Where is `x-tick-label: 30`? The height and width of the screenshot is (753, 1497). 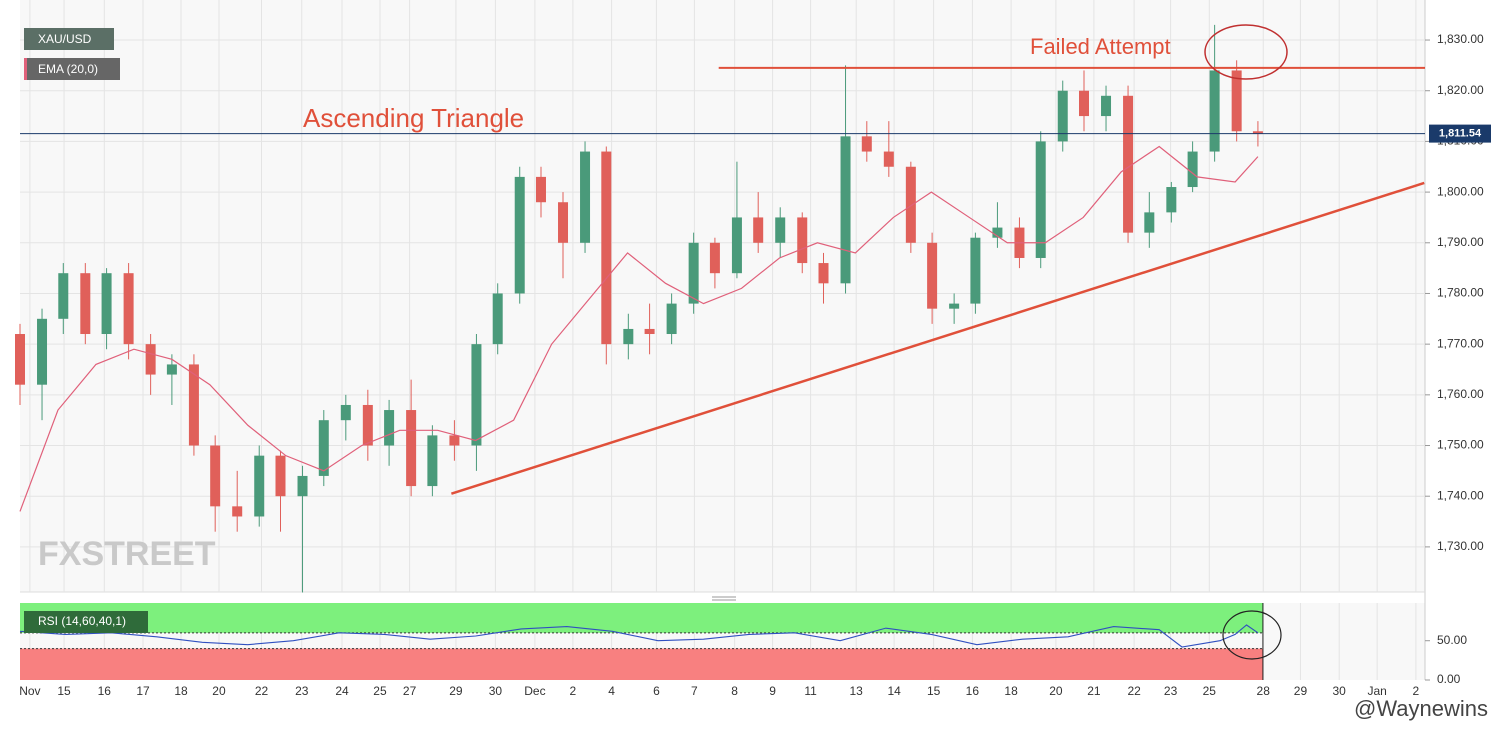
x-tick-label: 30 is located at coordinates (1340, 691).